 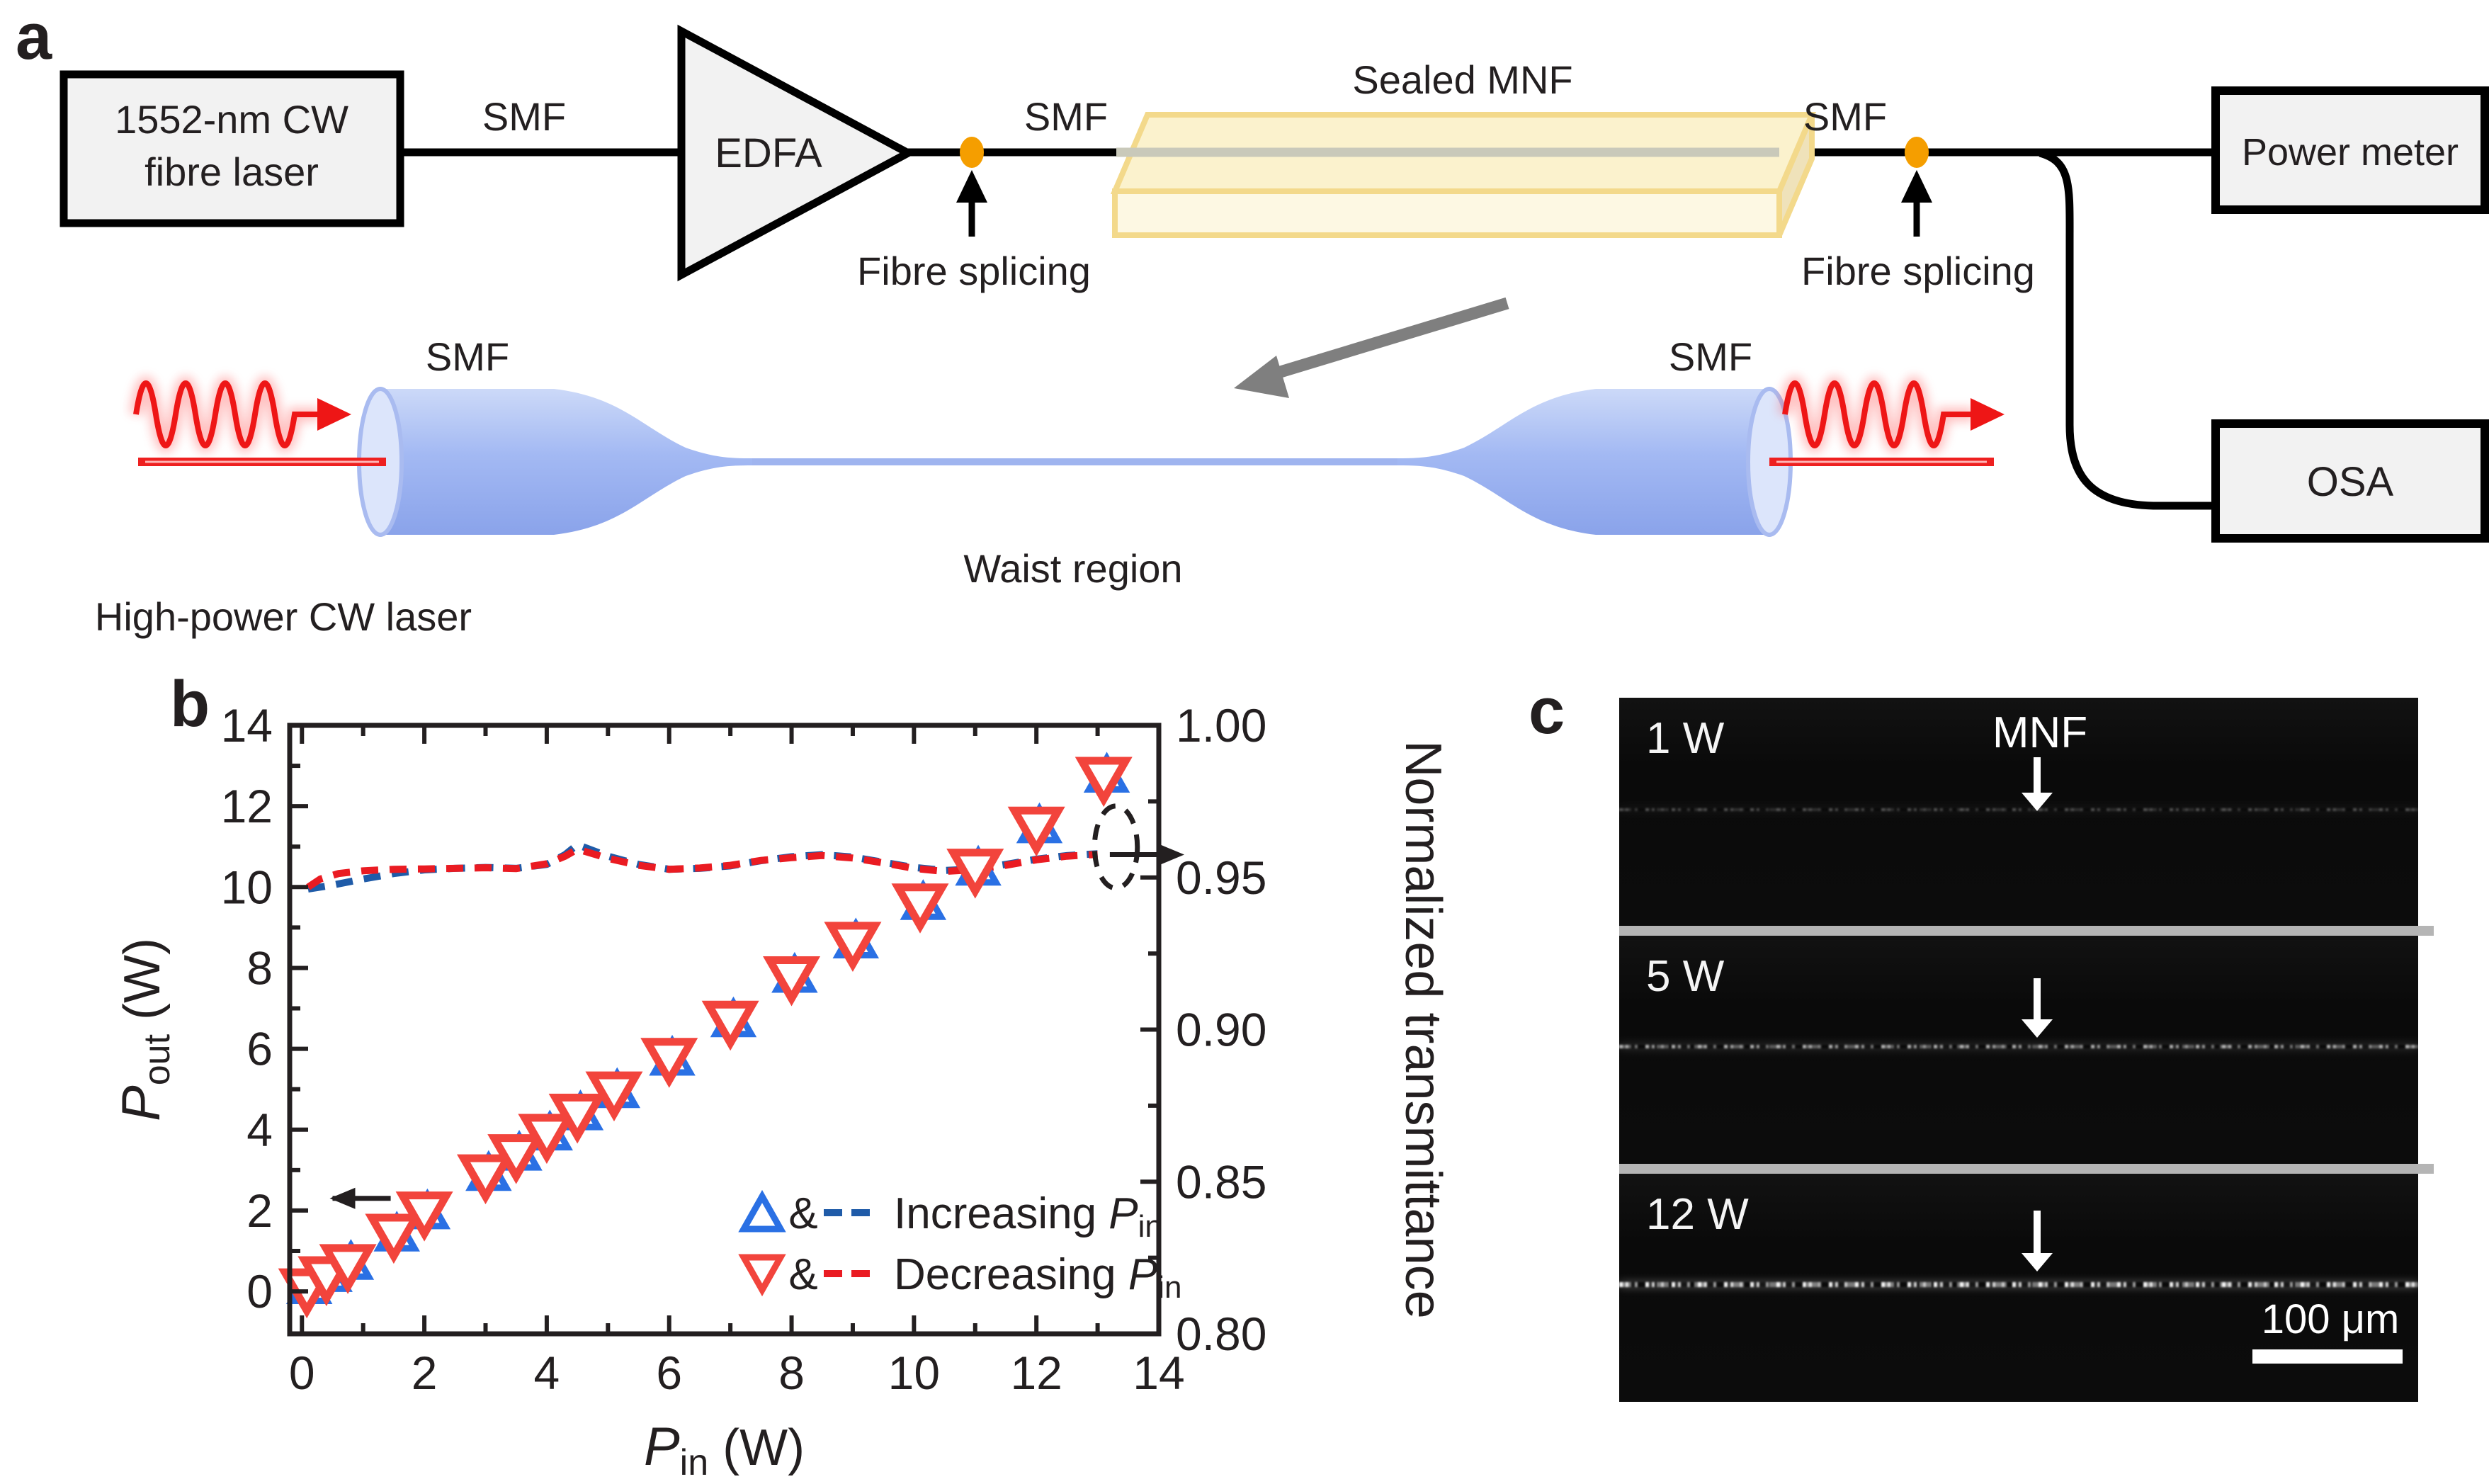 I want to click on taper-left-body, so click(x=566, y=462).